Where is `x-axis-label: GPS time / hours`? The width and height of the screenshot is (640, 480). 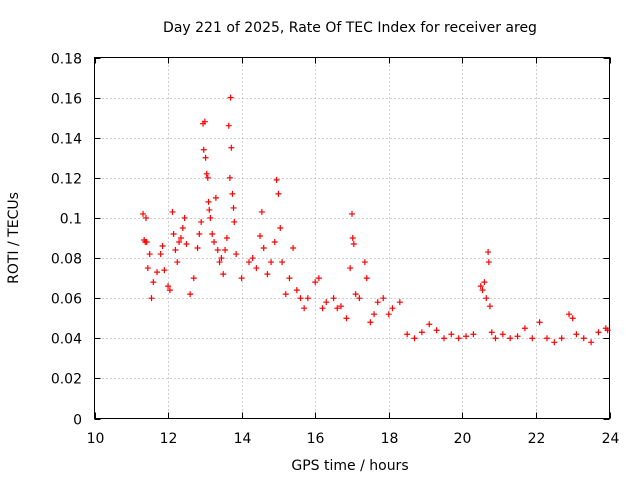
x-axis-label: GPS time / hours is located at coordinates (349, 466).